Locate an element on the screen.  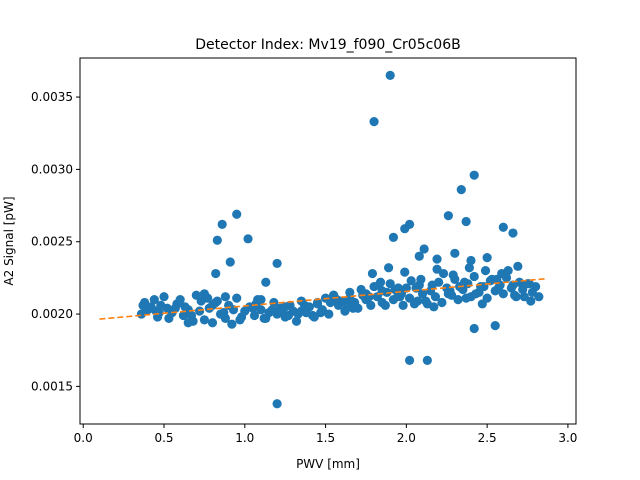
y-tick-label: 0.0020 is located at coordinates (52, 314).